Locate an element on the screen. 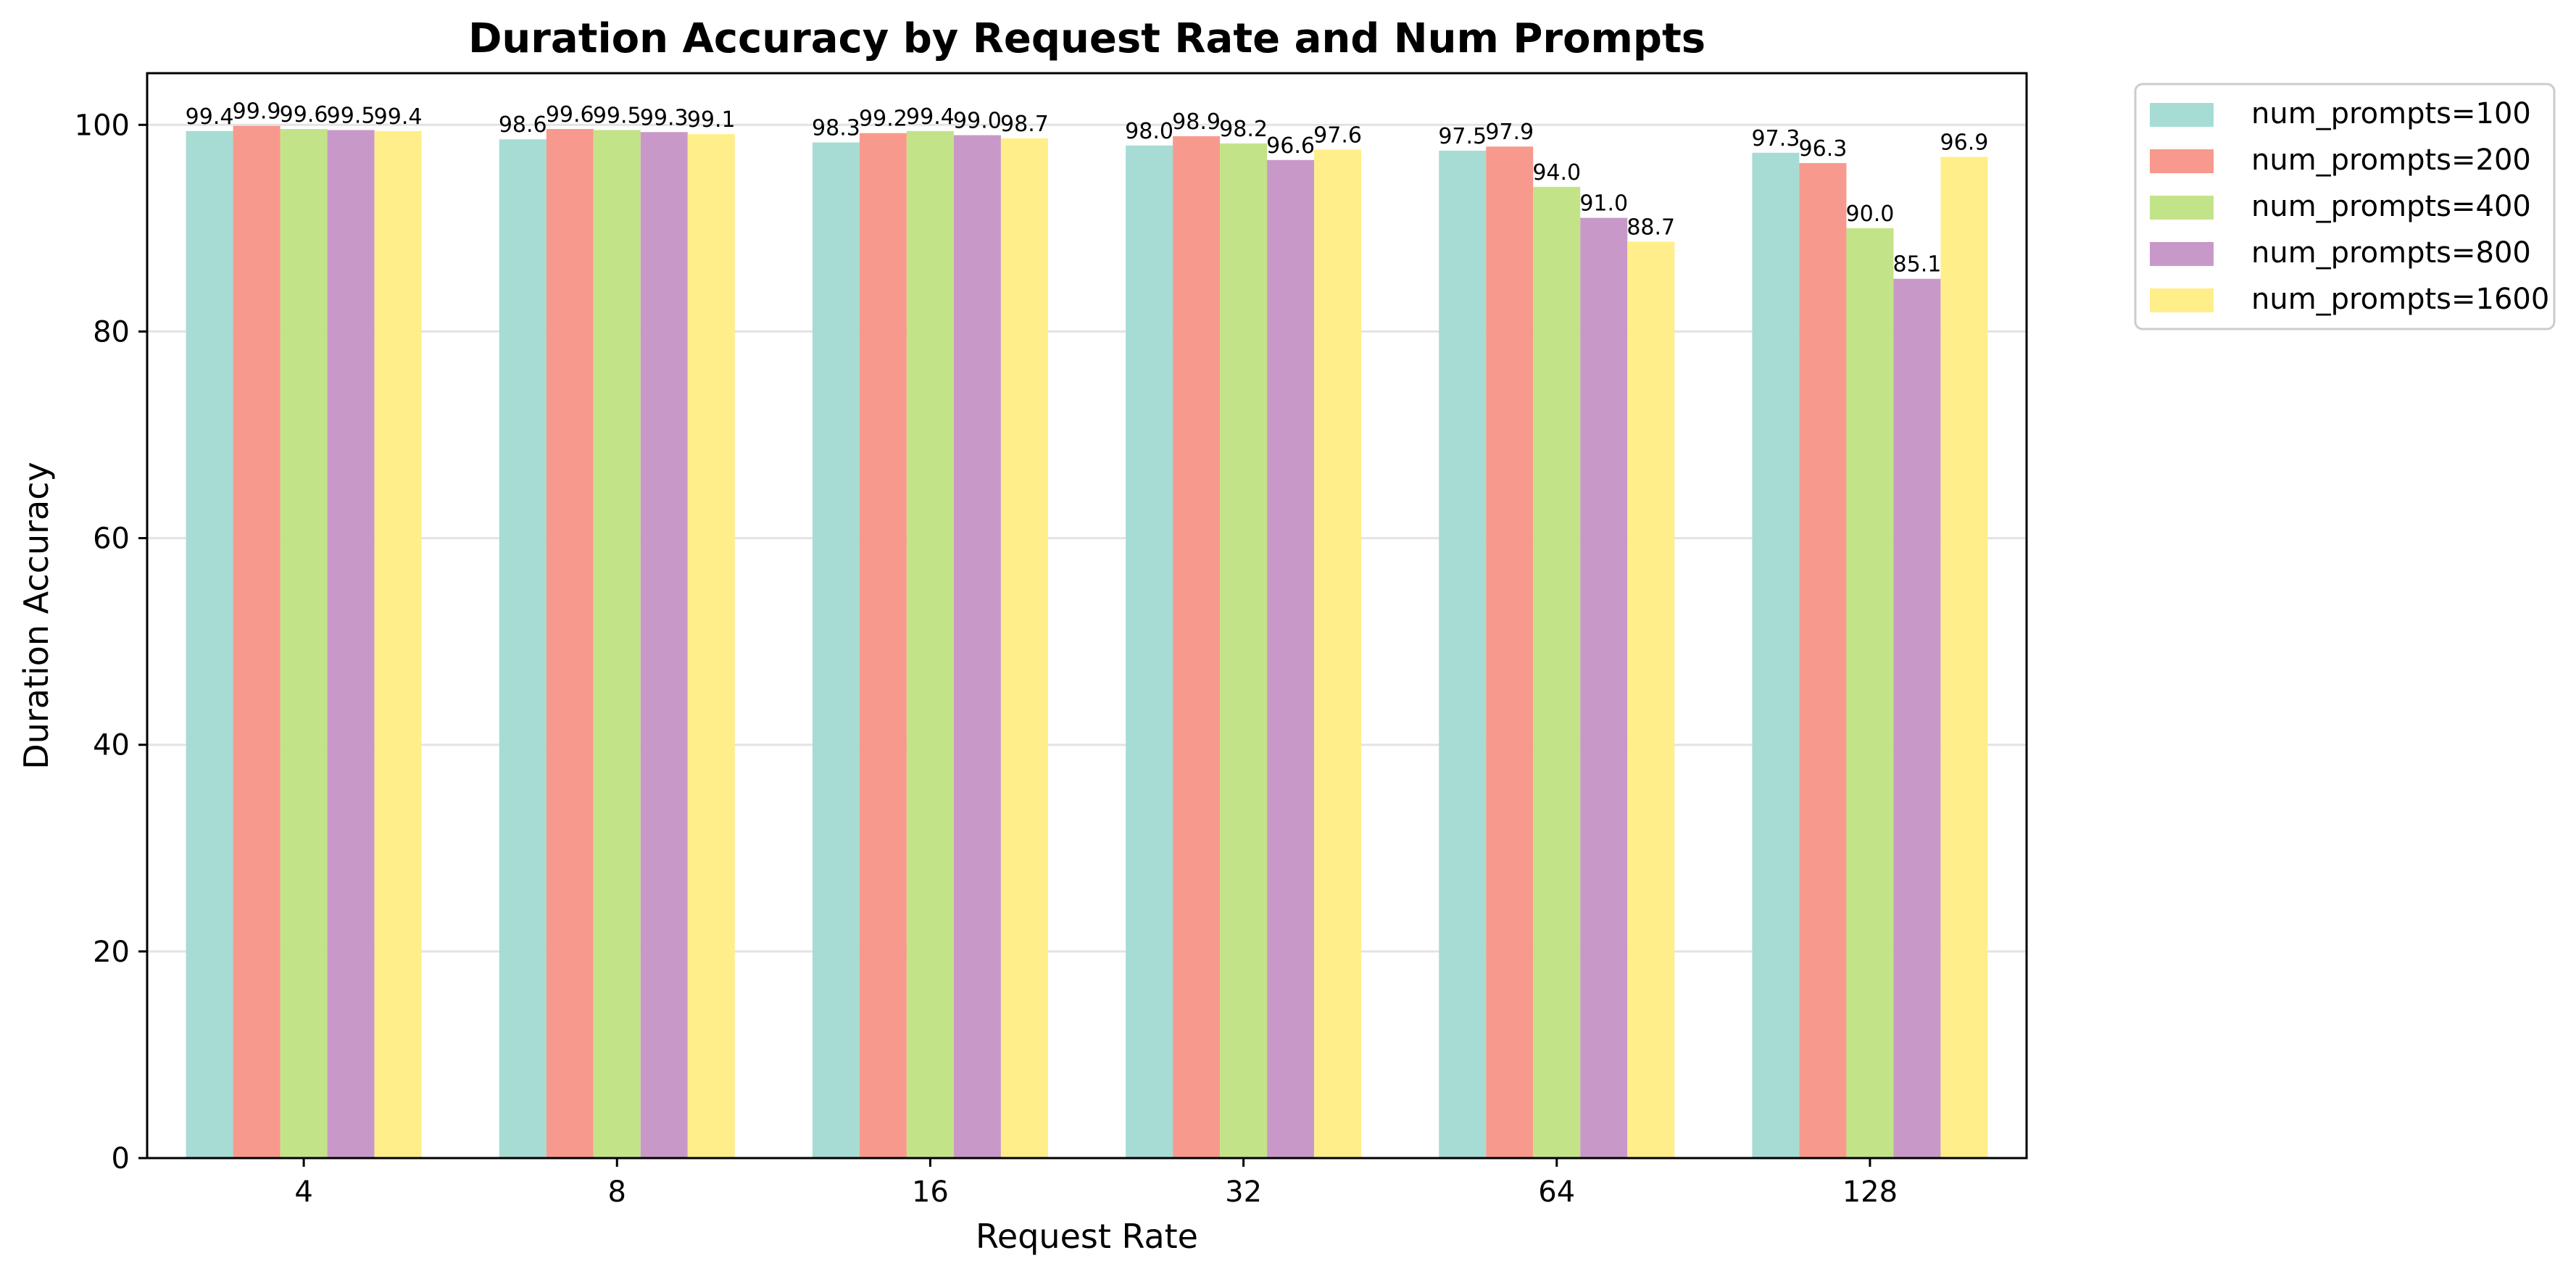  data-label: 96.3 is located at coordinates (1823, 149).